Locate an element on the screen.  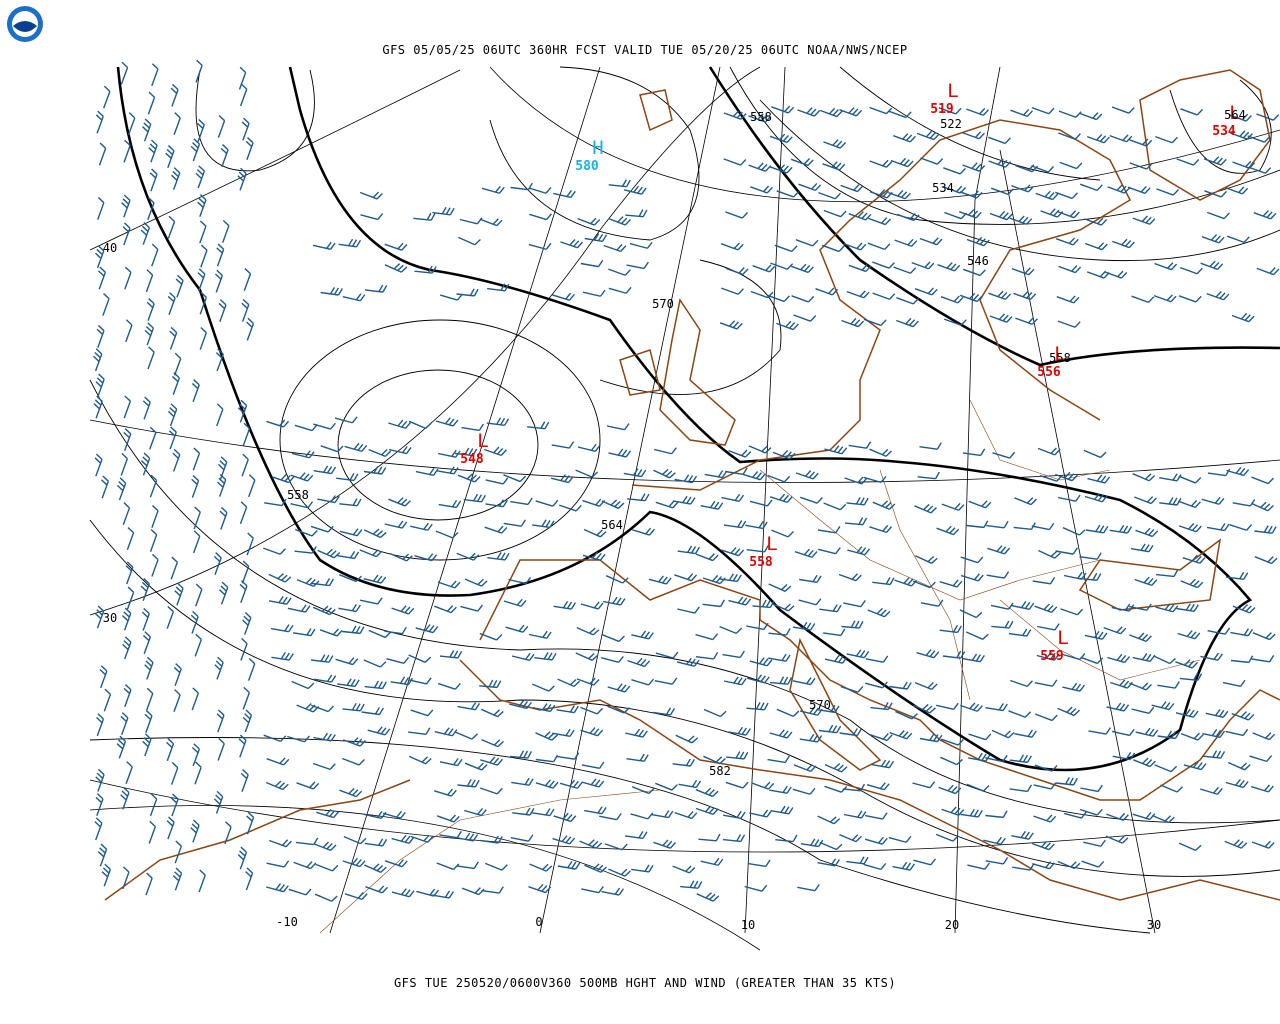
longitude-label: 0 is located at coordinates (538, 922).